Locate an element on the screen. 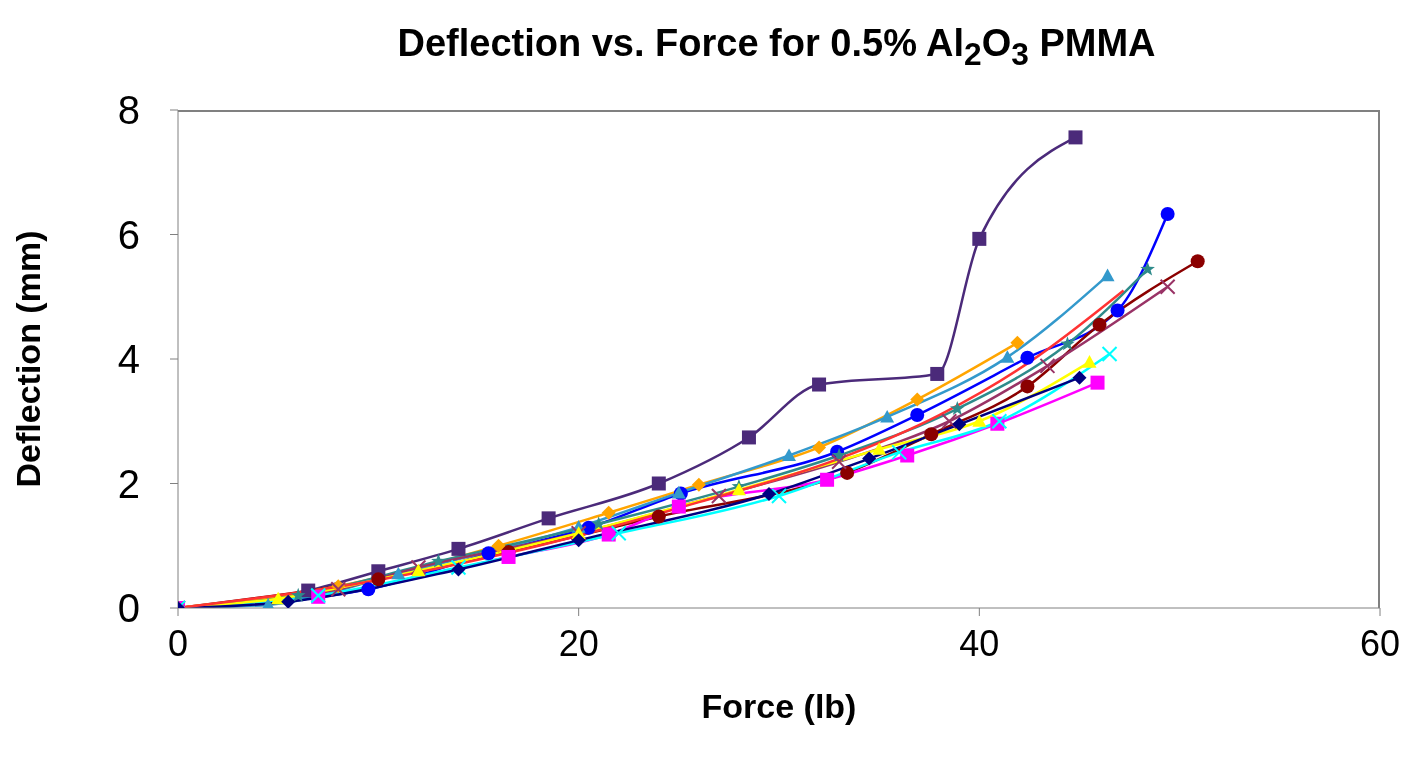 The image size is (1413, 779). x-tick-label: 40 is located at coordinates (979, 643).